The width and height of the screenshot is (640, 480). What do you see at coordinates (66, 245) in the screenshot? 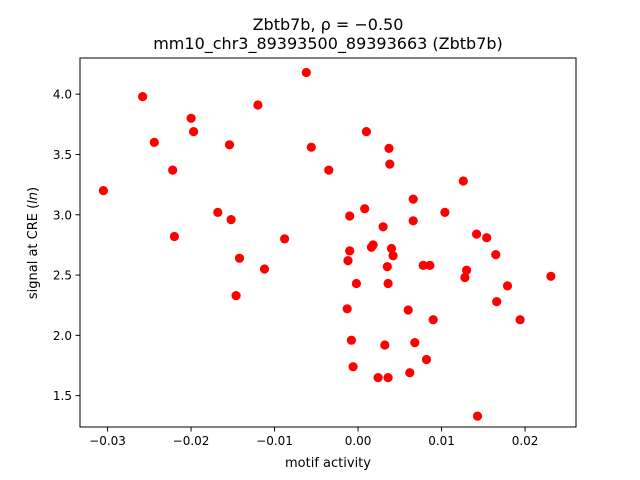
I see `y-axis-ticks: 1.5 2.0 2.5 3.0 3.5 4.0` at bounding box center [66, 245].